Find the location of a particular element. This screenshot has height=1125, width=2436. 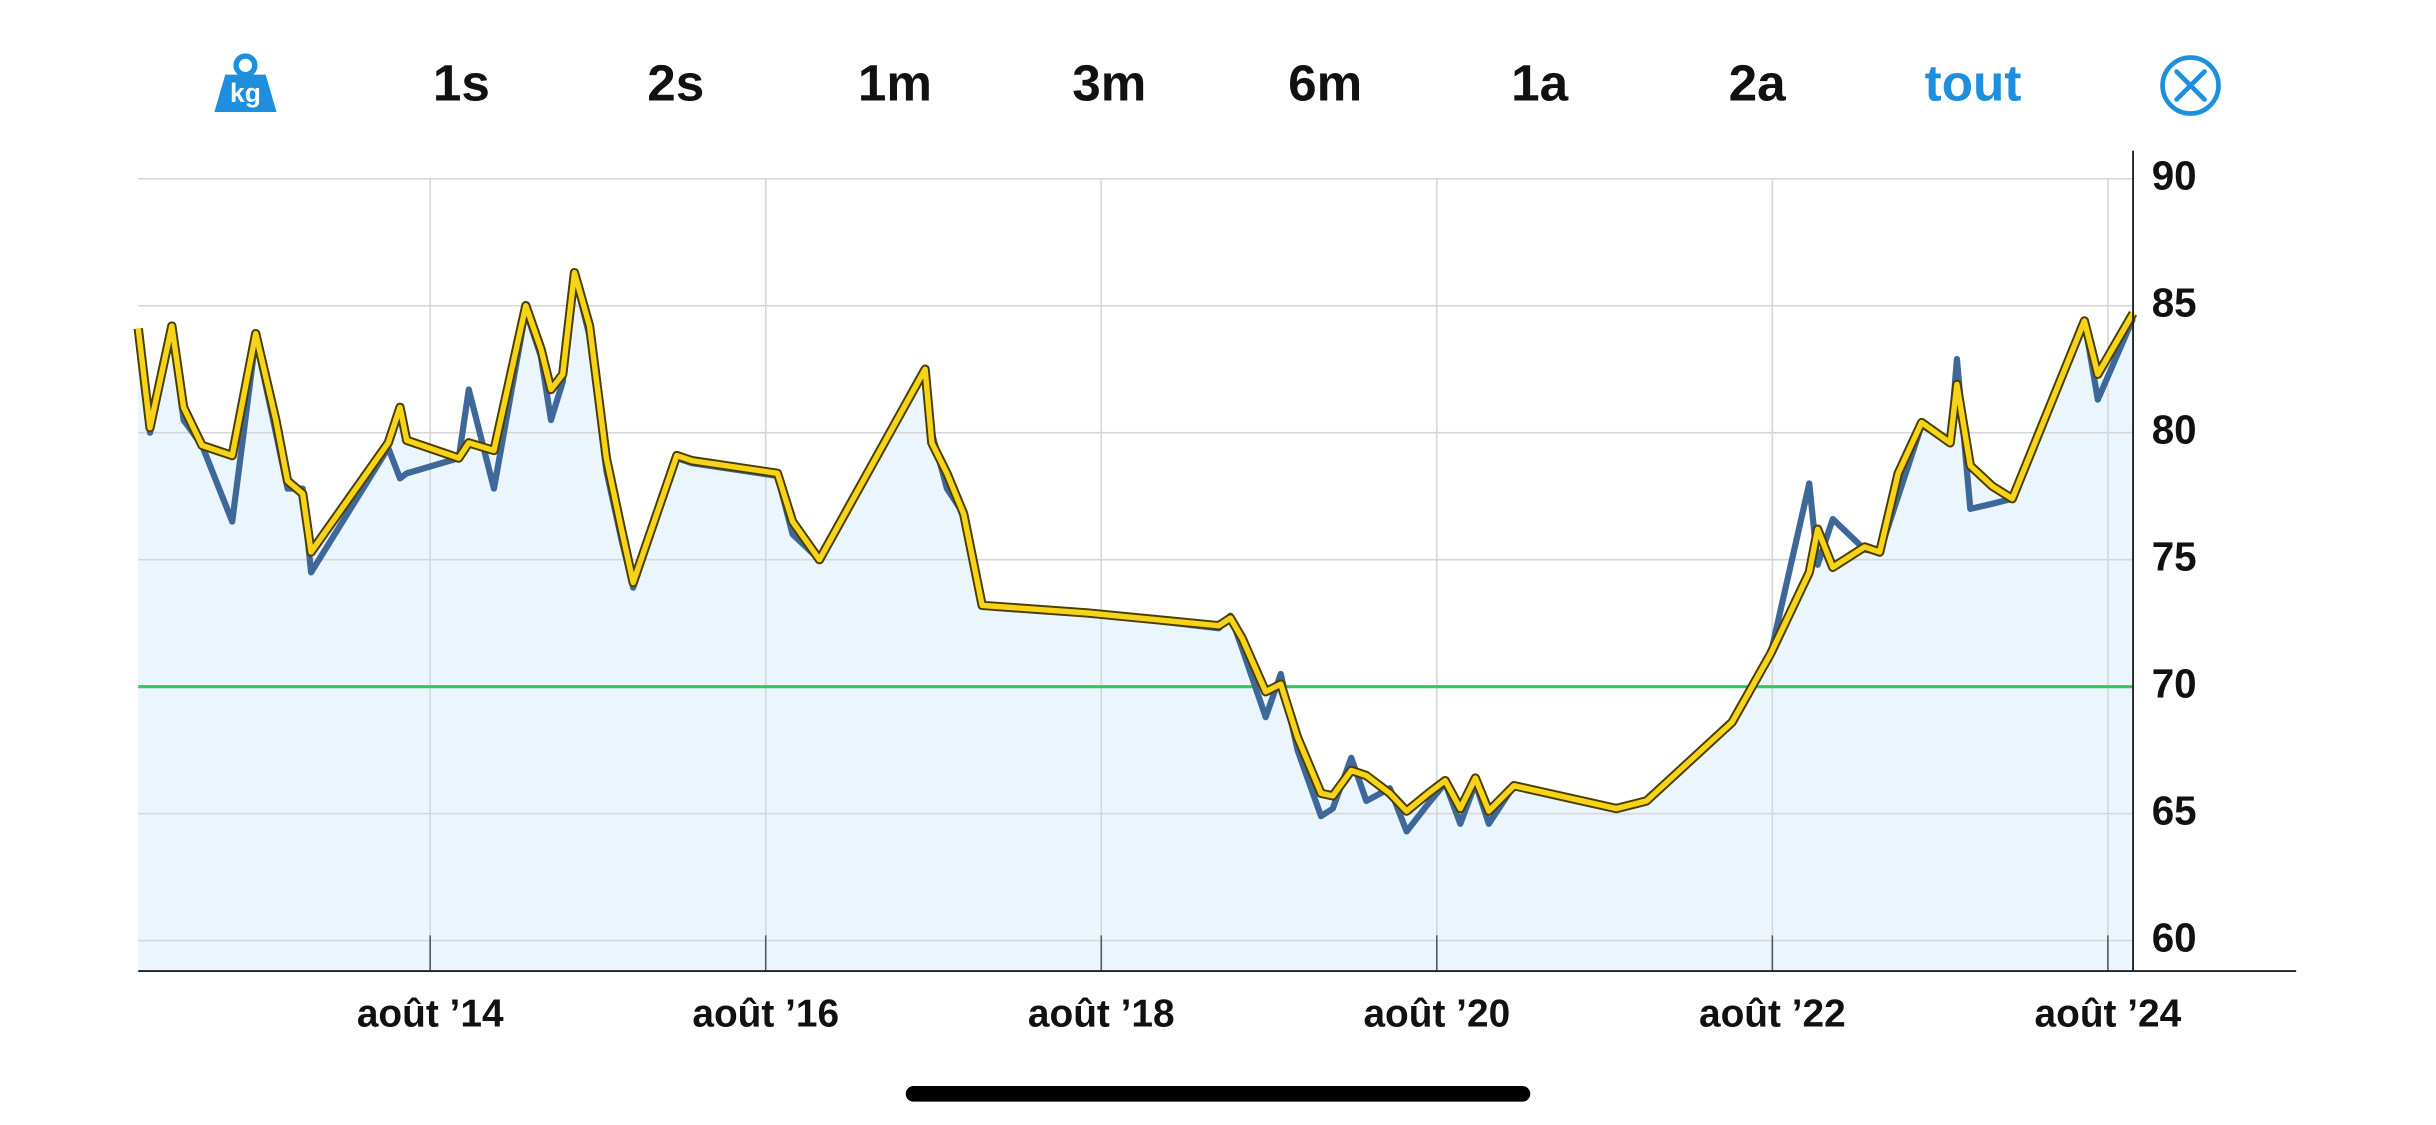

x-tick-label: août ’14 is located at coordinates (430, 1013).